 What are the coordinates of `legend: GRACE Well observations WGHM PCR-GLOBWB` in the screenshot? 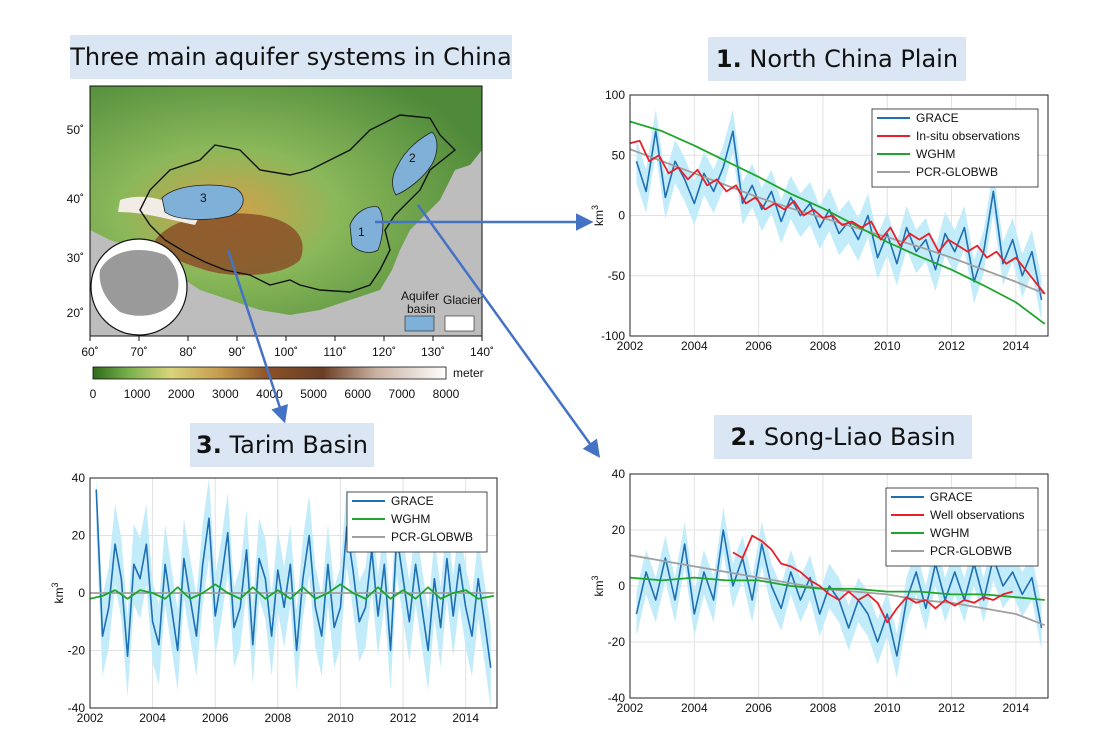 It's located at (962, 527).